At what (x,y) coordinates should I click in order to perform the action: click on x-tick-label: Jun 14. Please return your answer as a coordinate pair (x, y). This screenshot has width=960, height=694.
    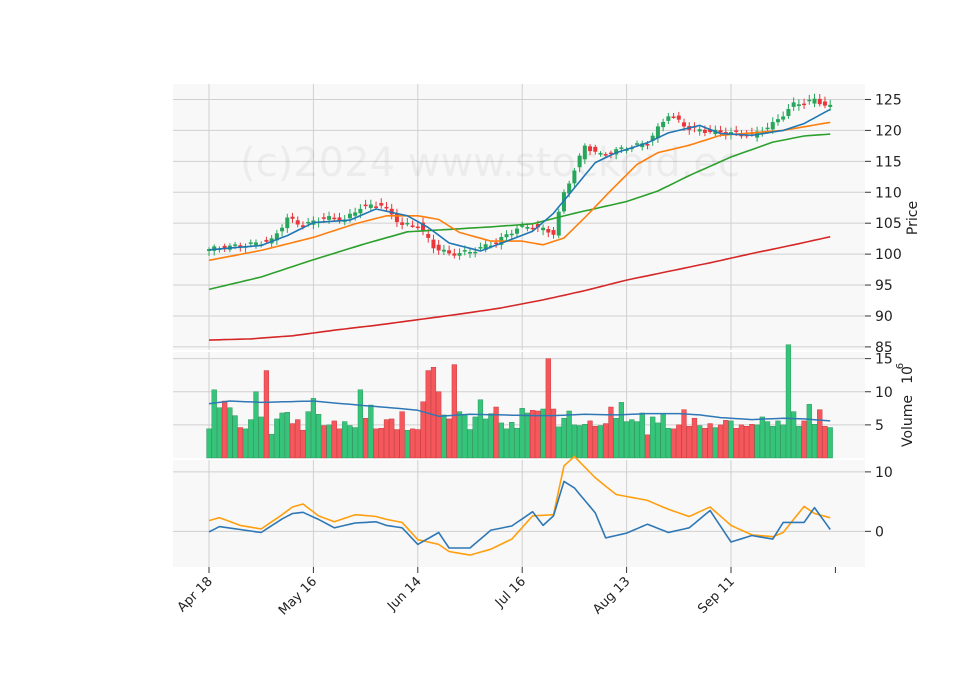
    Looking at the image, I should click on (404, 594).